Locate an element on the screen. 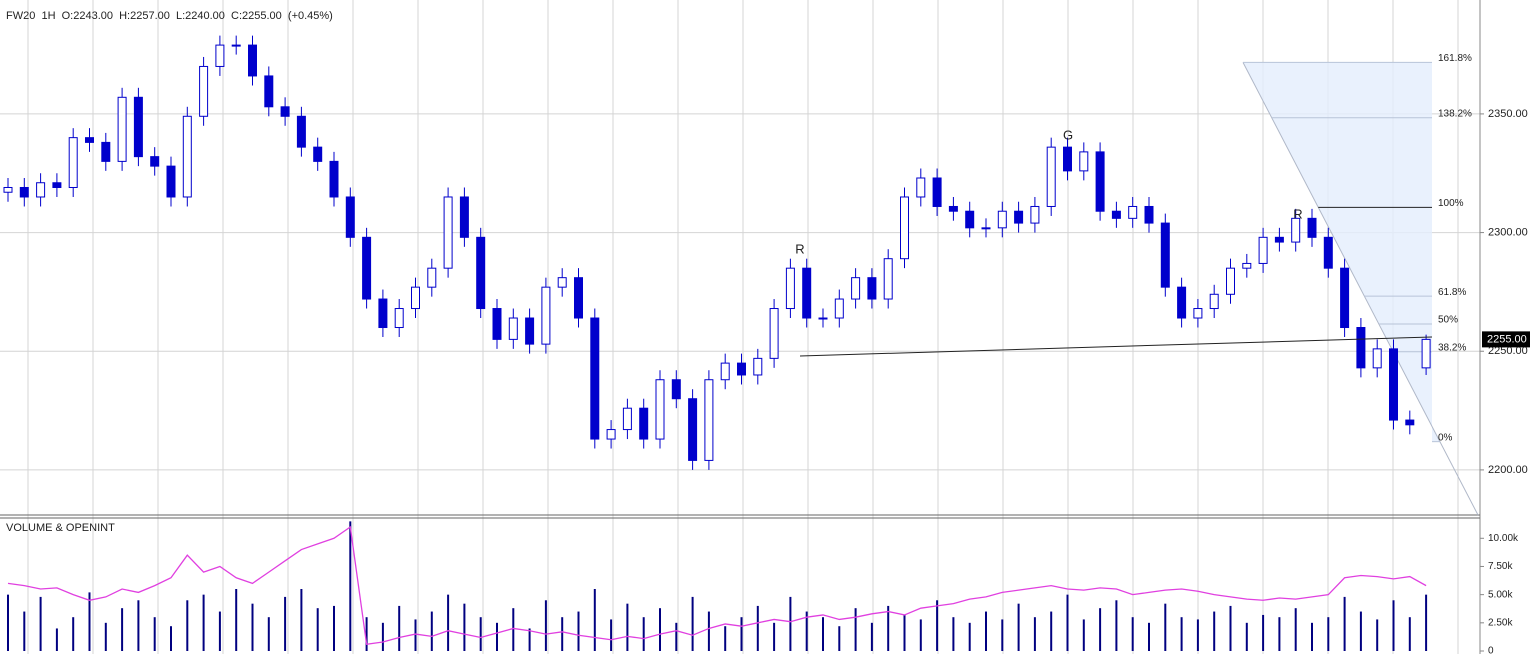 The width and height of the screenshot is (1537, 654). y-tick-label: 2250.00 is located at coordinates (1508, 351).